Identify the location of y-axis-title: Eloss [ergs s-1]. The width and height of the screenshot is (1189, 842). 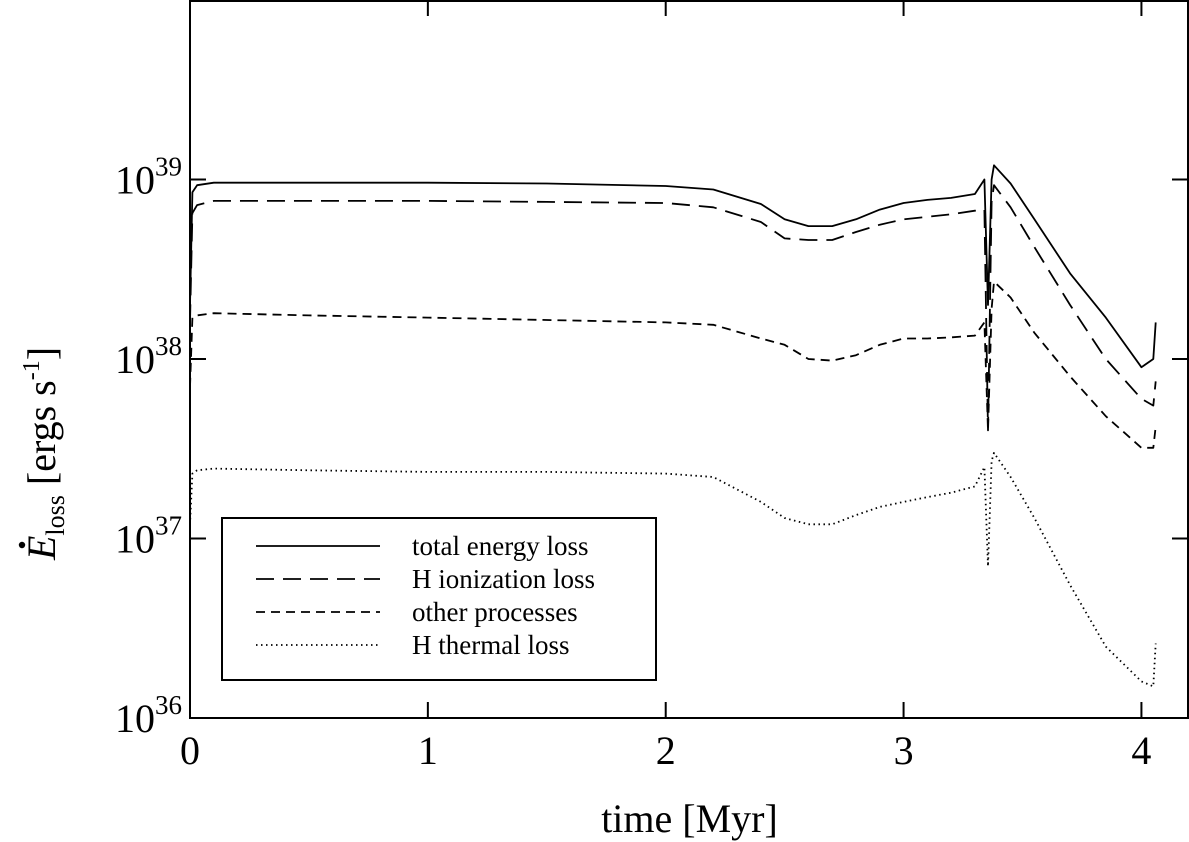
(44, 454).